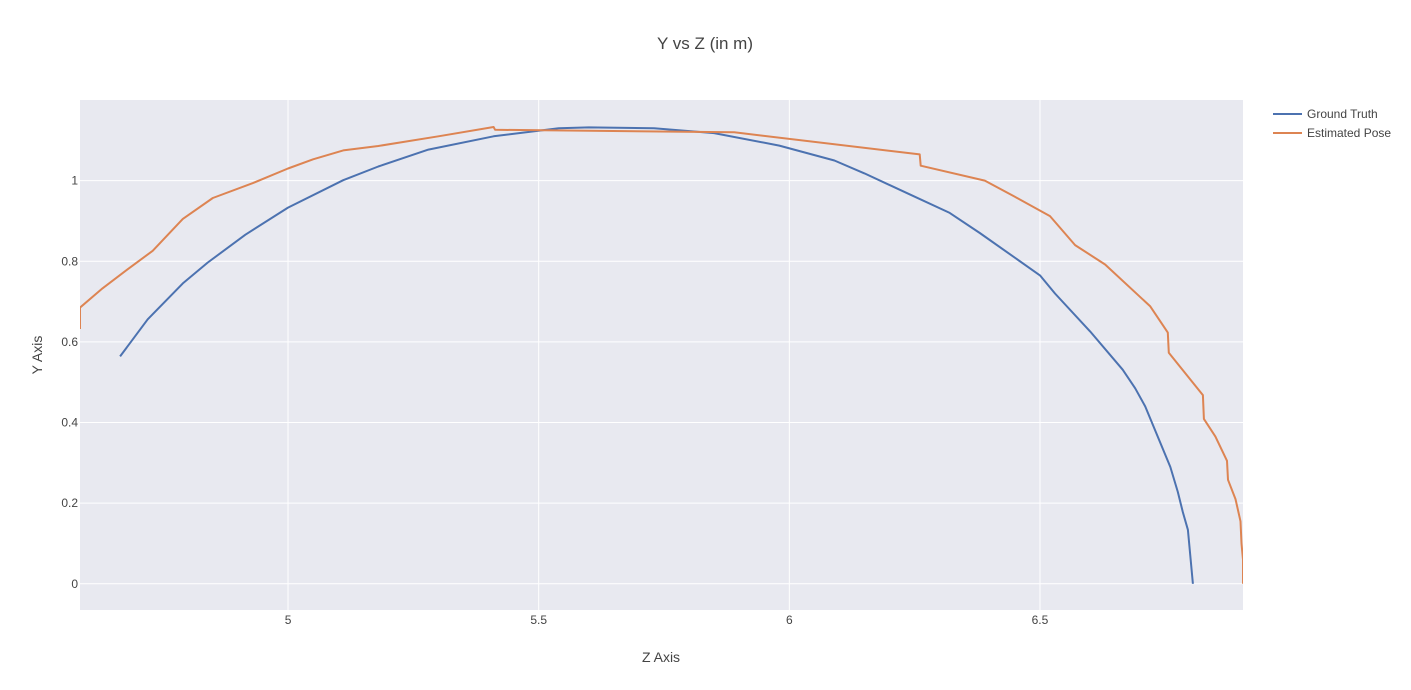 The height and width of the screenshot is (690, 1411). Describe the element at coordinates (69, 423) in the screenshot. I see `y-tick-label: 0.4` at that location.